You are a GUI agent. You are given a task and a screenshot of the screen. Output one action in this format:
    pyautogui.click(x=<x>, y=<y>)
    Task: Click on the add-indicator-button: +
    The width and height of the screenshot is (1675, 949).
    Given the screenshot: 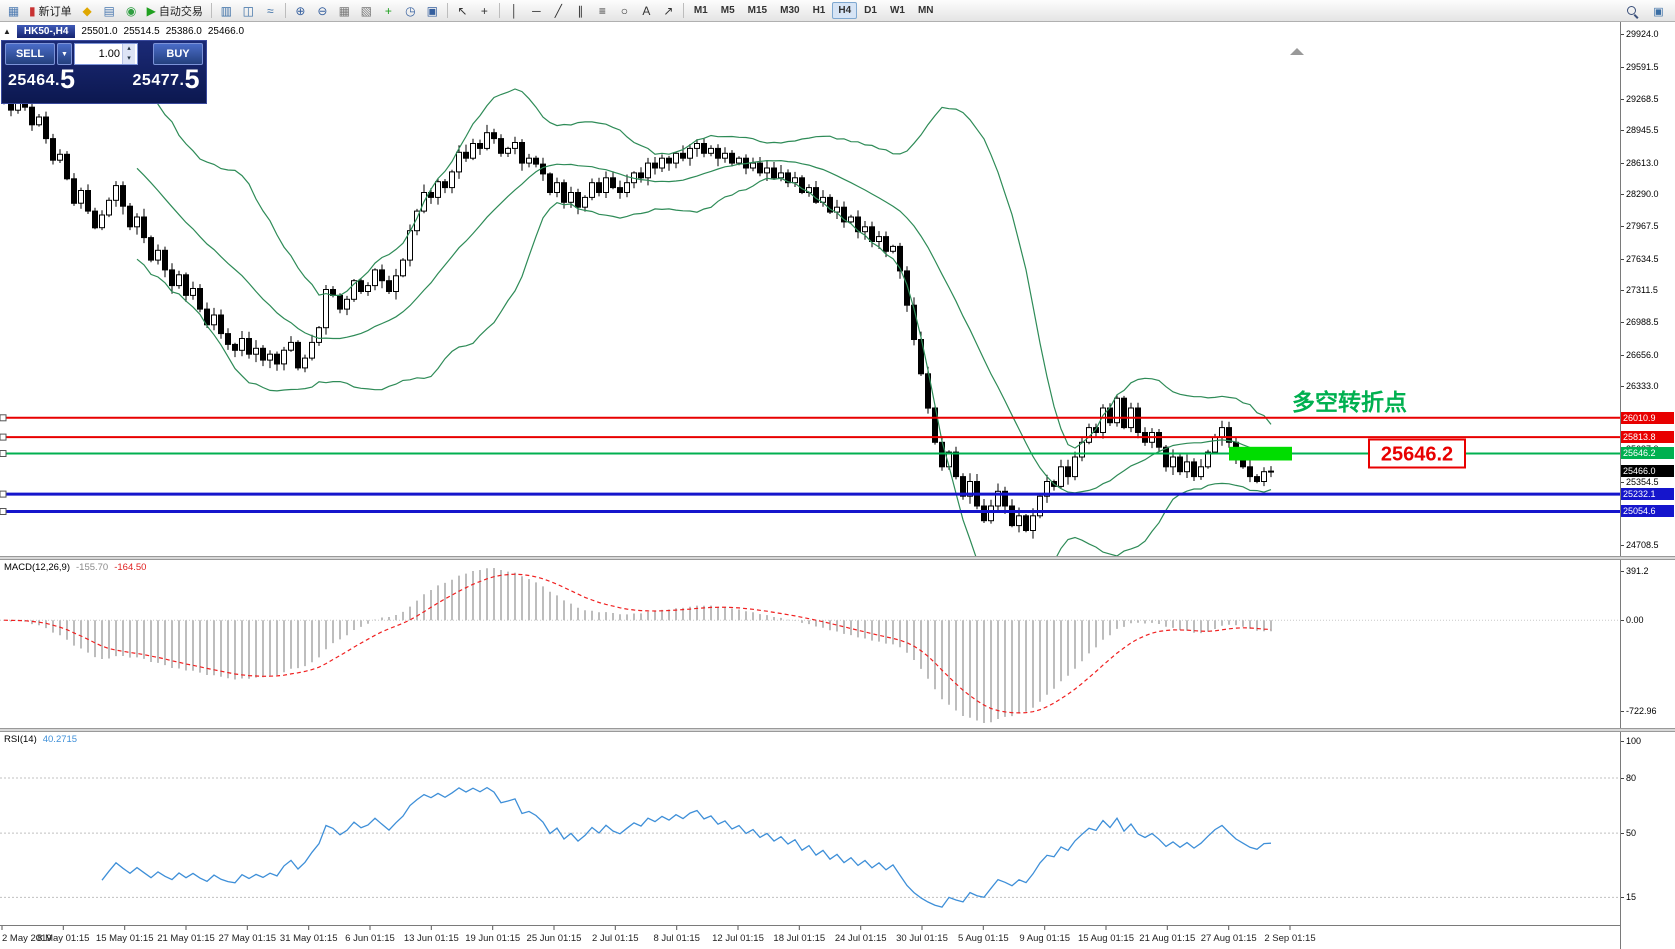 What is the action you would take?
    pyautogui.click(x=388, y=10)
    